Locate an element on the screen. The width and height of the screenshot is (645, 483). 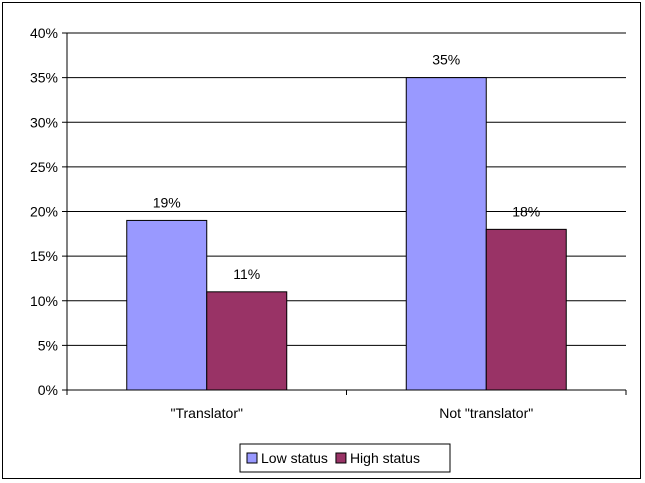
y-tick-label: 10% is located at coordinates (44, 301).